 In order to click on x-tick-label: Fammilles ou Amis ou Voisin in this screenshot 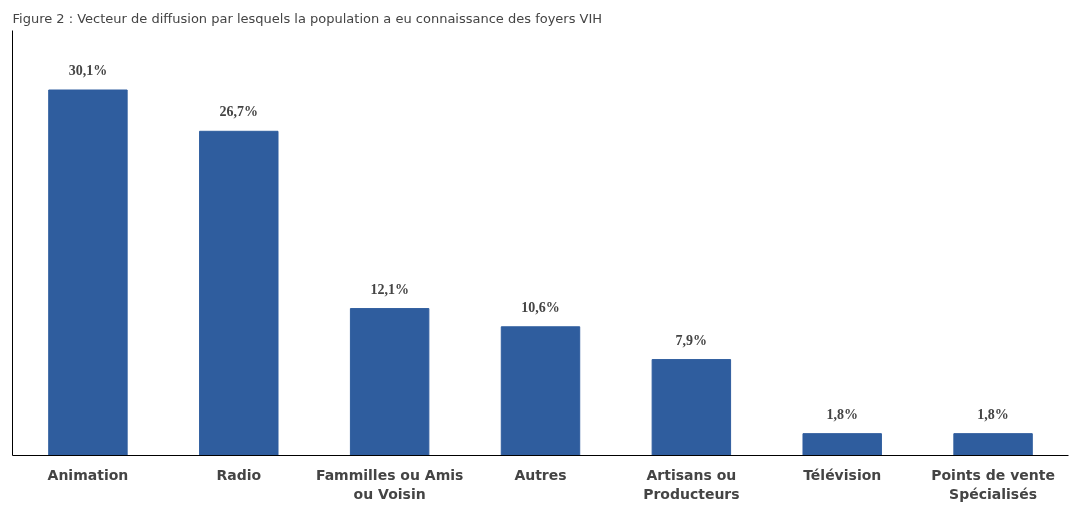, I will do `click(389, 484)`.